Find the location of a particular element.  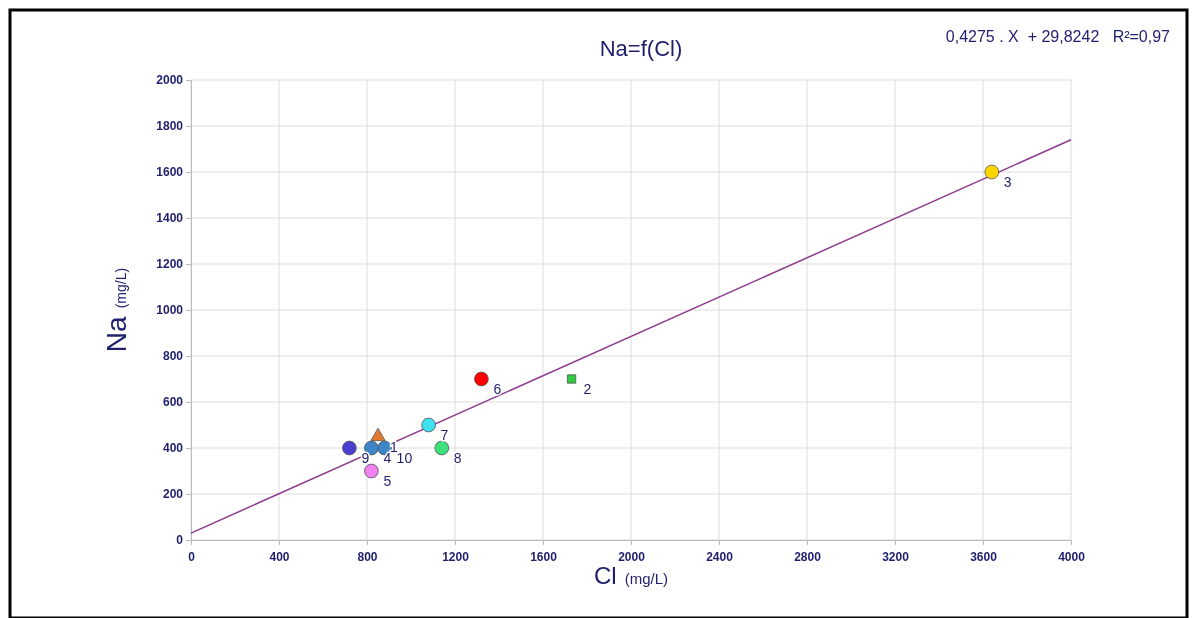

y-tick-label: 1400 is located at coordinates (170, 218).